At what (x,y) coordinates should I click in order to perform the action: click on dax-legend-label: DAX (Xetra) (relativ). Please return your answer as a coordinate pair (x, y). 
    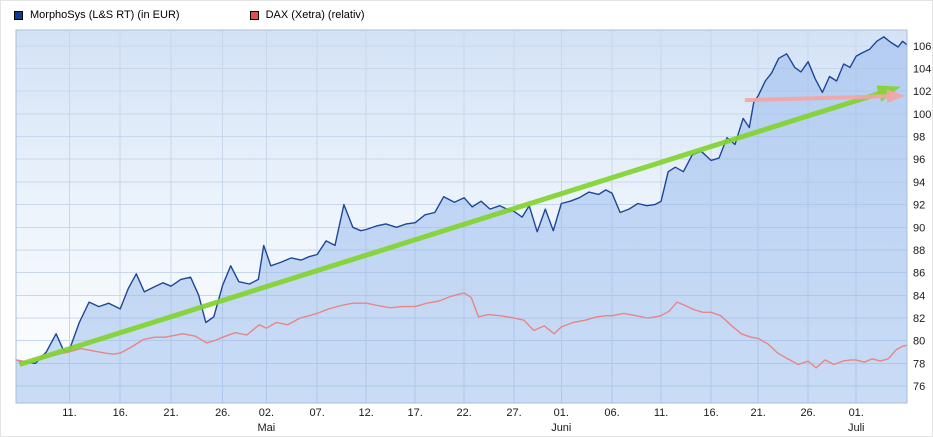
    Looking at the image, I should click on (315, 15).